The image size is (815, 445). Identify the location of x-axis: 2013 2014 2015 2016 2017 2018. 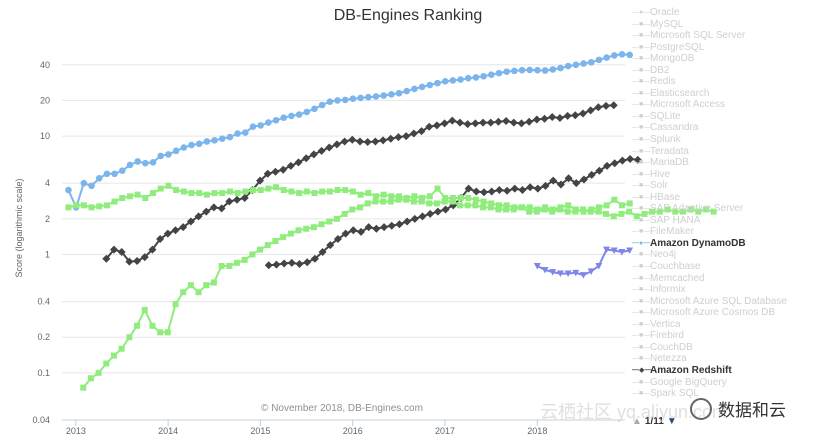
(343, 427).